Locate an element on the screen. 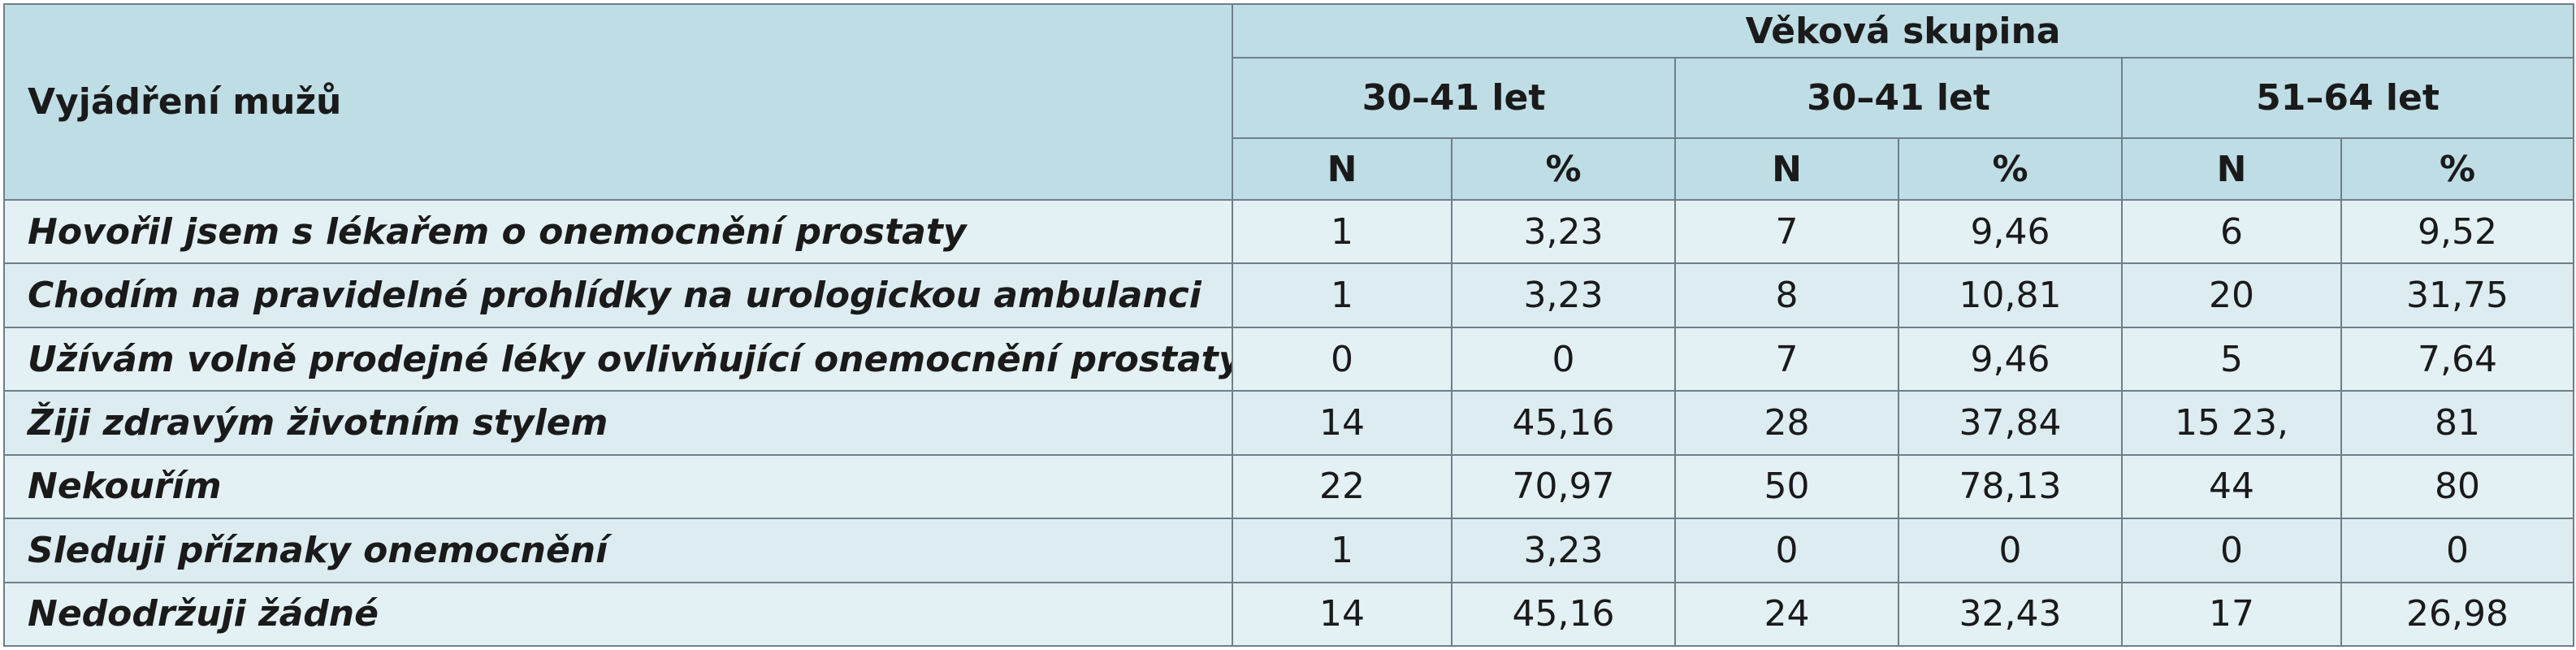  corner-header: Vyjádření mužů is located at coordinates (618, 102).